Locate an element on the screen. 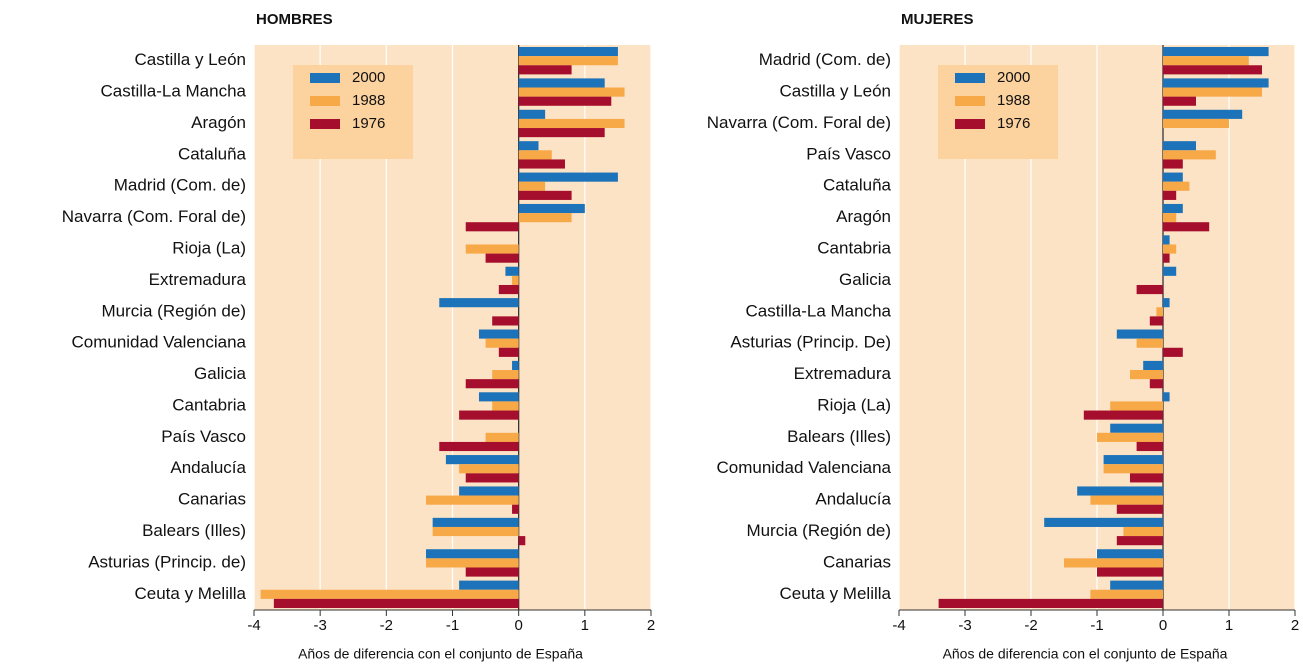 This screenshot has height=665, width=1303. category-label: Cantabria is located at coordinates (854, 248).